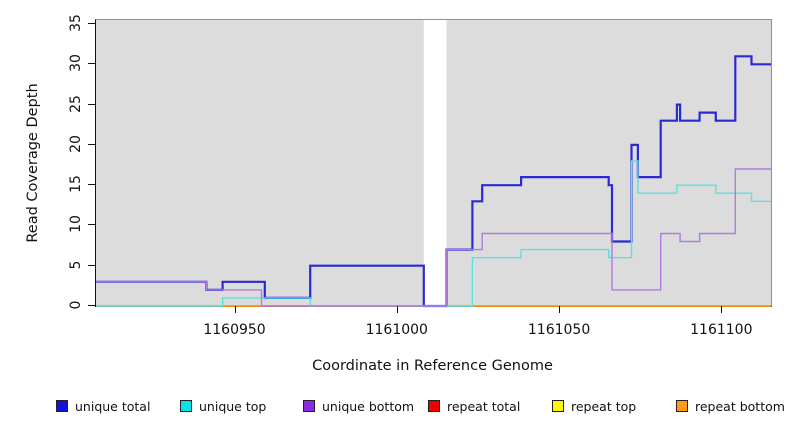 The image size is (792, 432). What do you see at coordinates (740, 406) in the screenshot?
I see `legend-label: repeat bottom` at bounding box center [740, 406].